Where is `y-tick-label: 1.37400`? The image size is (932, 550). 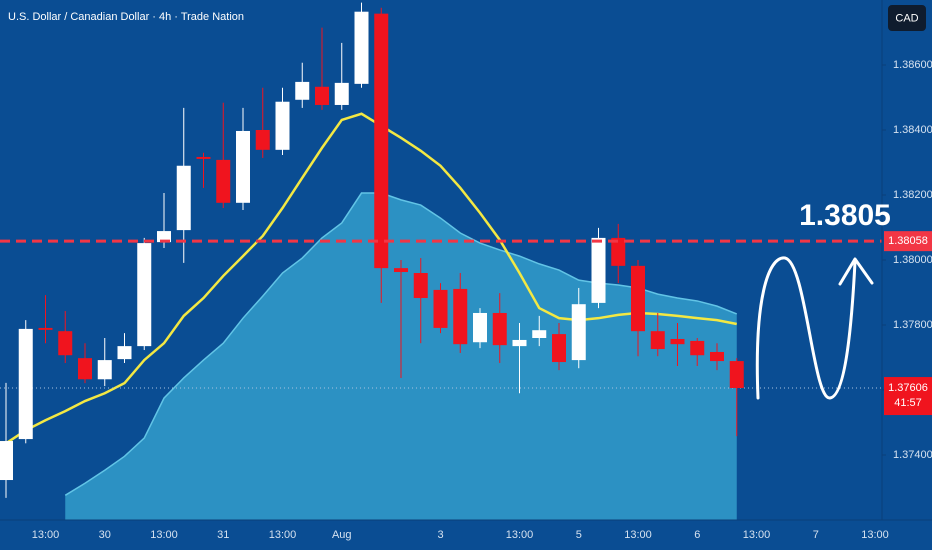 y-tick-label: 1.37400 is located at coordinates (912, 455).